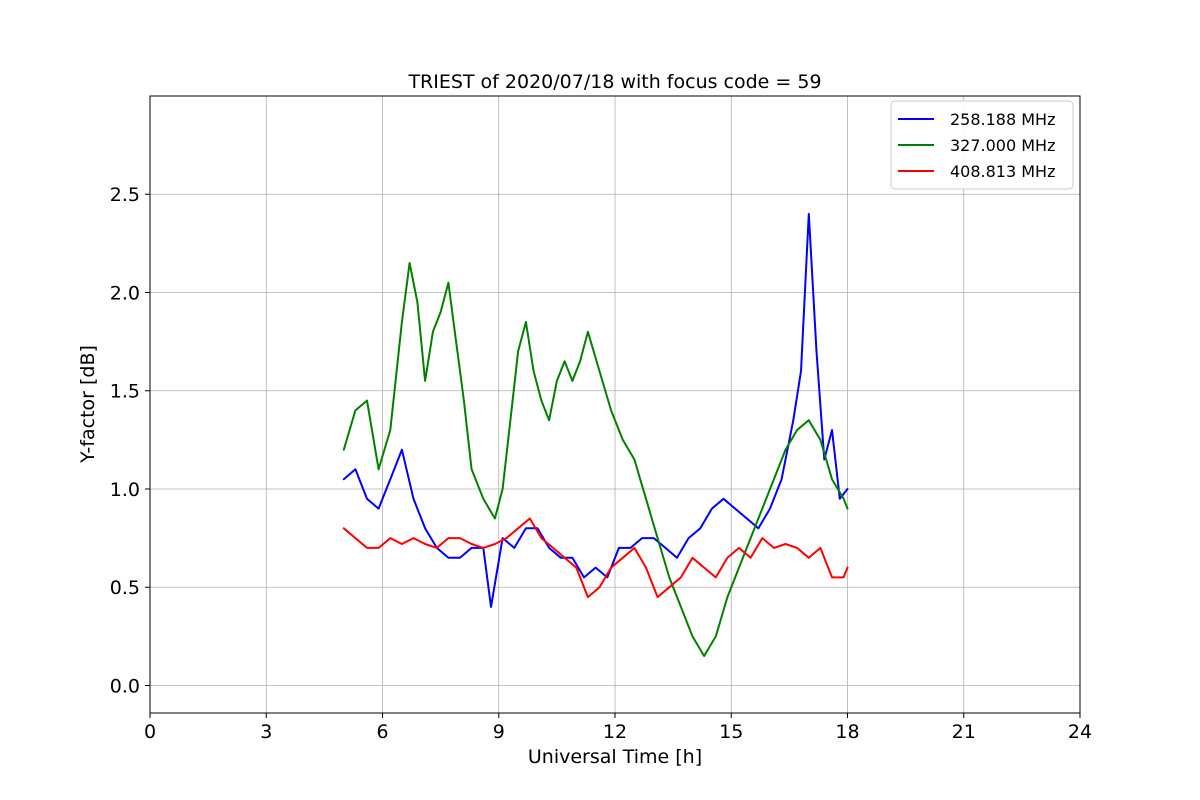  What do you see at coordinates (130, 440) in the screenshot?
I see `y-axis: 0.0 0.5 1.0 1.5 2.0 2.5` at bounding box center [130, 440].